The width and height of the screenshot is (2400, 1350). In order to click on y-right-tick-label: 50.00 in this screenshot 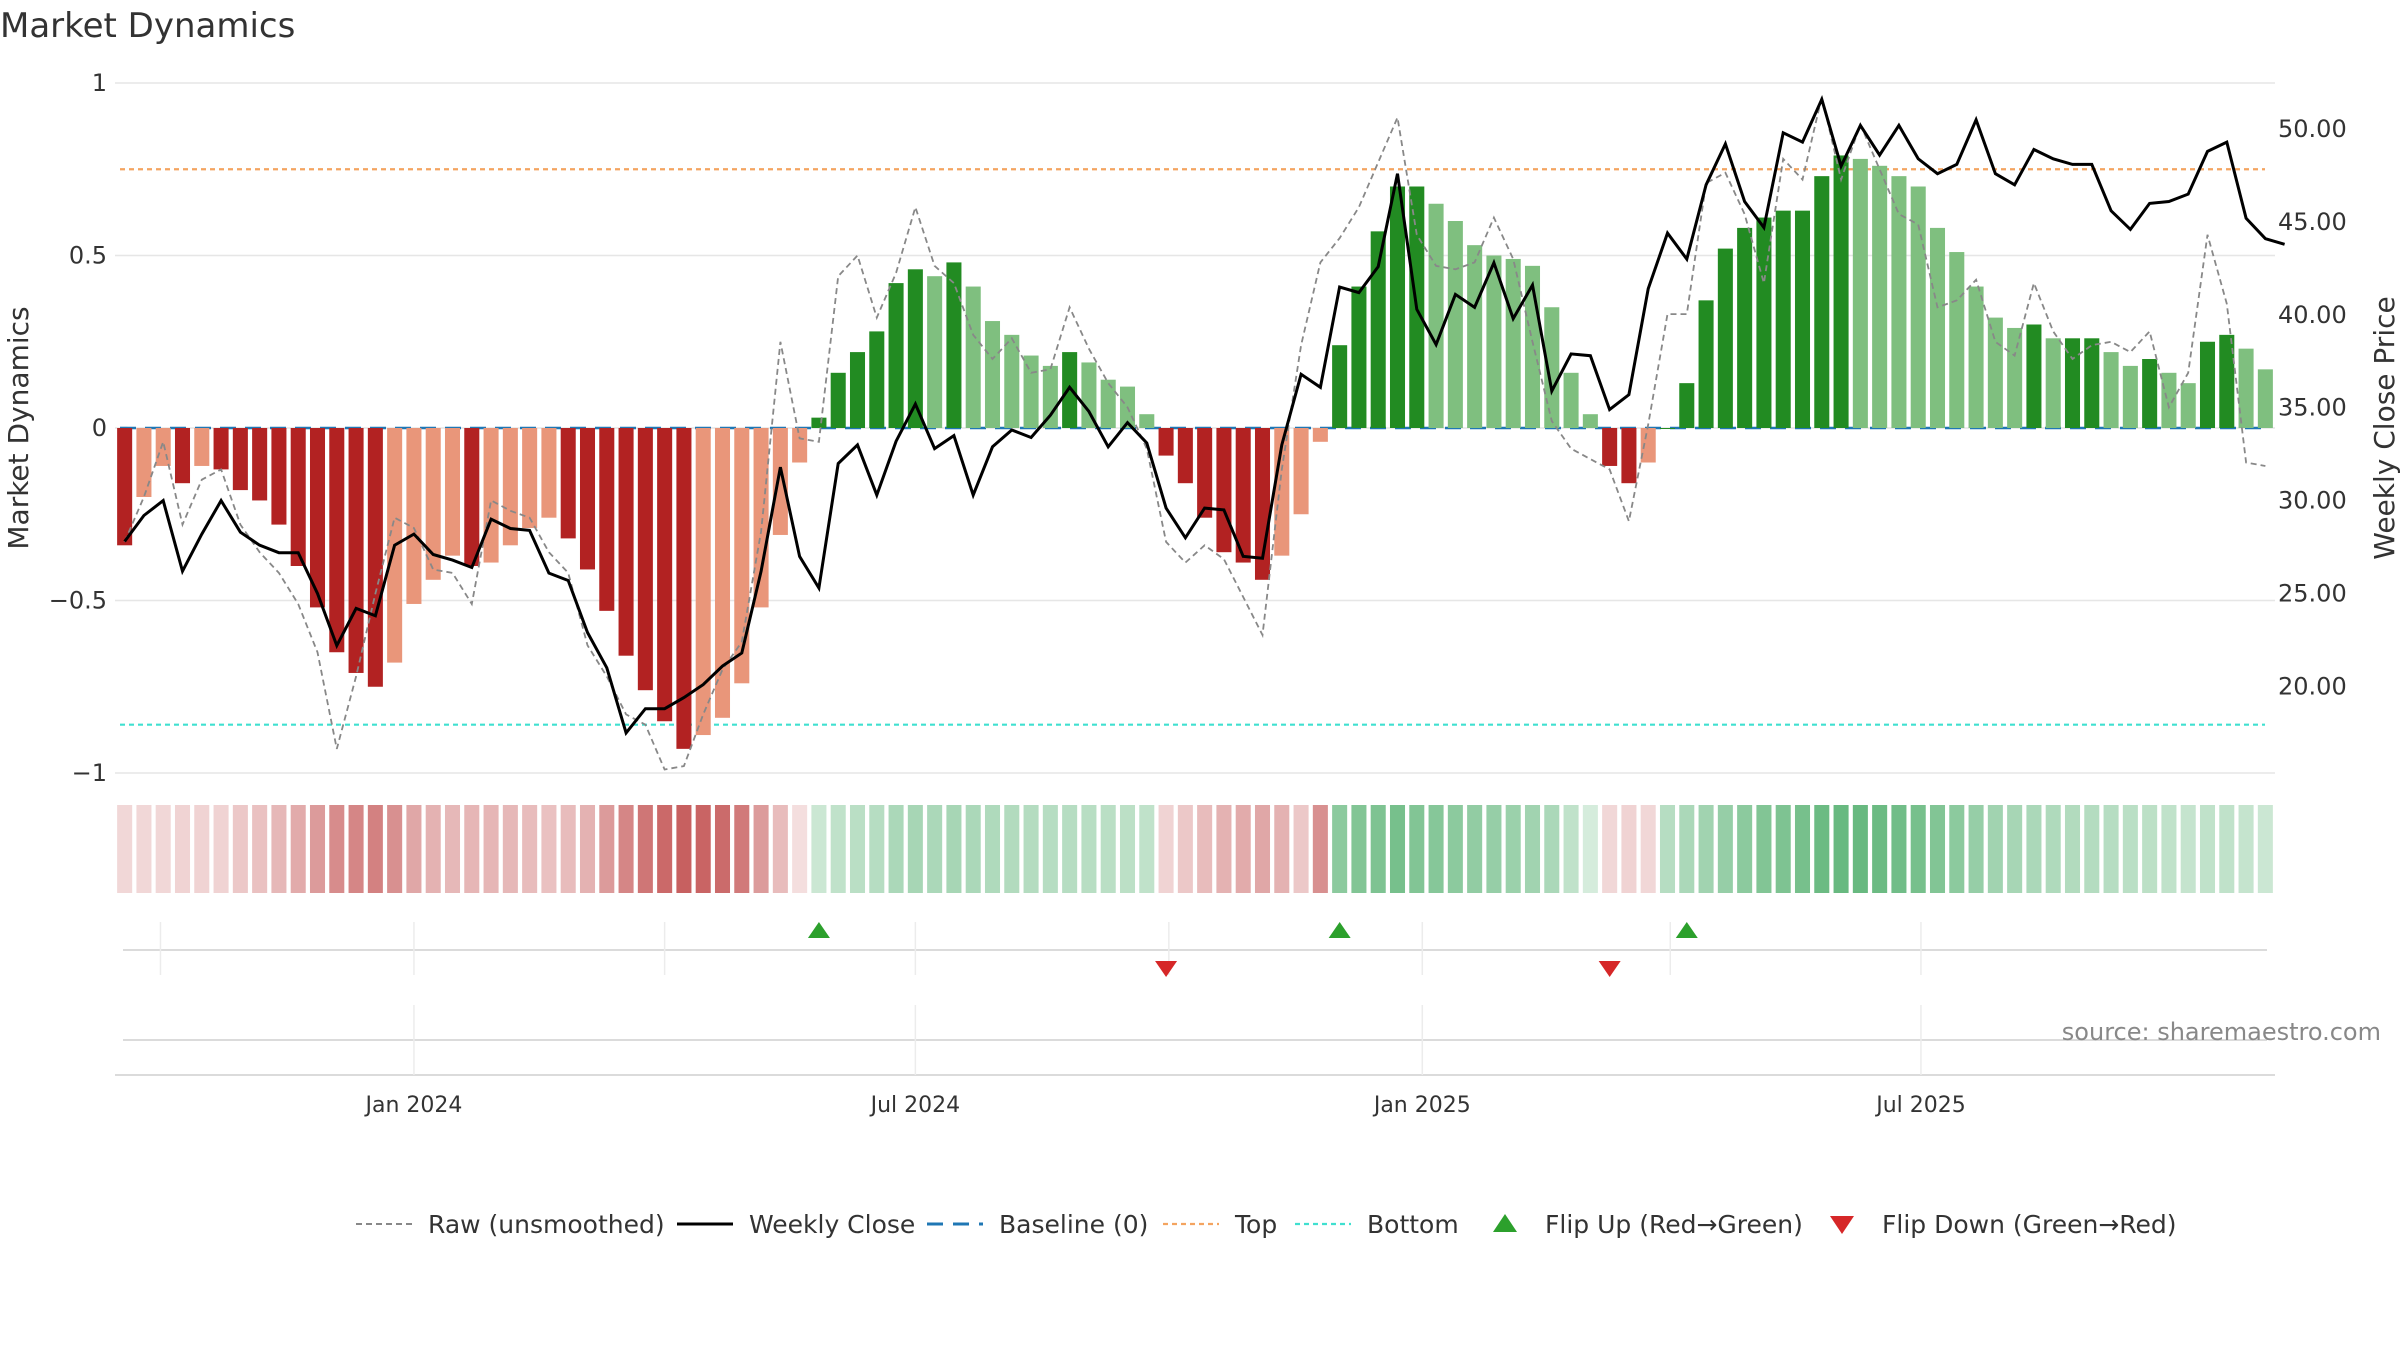, I will do `click(2312, 129)`.